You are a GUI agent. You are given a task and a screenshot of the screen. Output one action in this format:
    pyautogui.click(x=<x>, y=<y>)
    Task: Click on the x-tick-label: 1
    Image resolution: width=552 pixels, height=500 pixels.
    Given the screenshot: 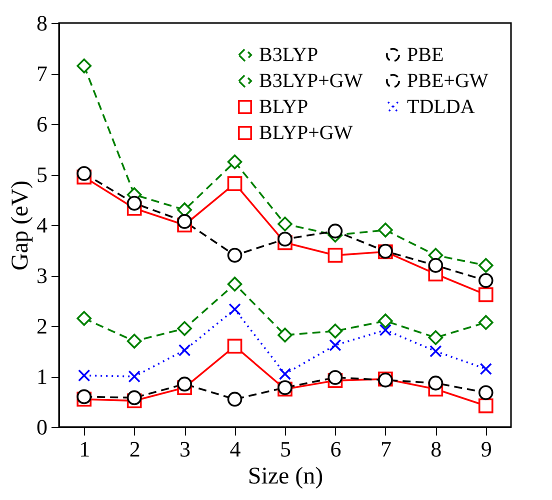 What is the action you would take?
    pyautogui.click(x=84, y=449)
    